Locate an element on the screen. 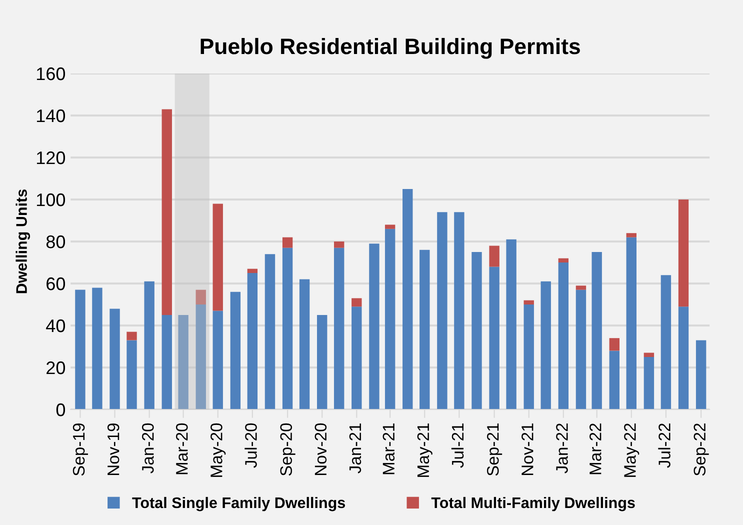 The height and width of the screenshot is (525, 743). y-tick-label: 120 is located at coordinates (51, 157).